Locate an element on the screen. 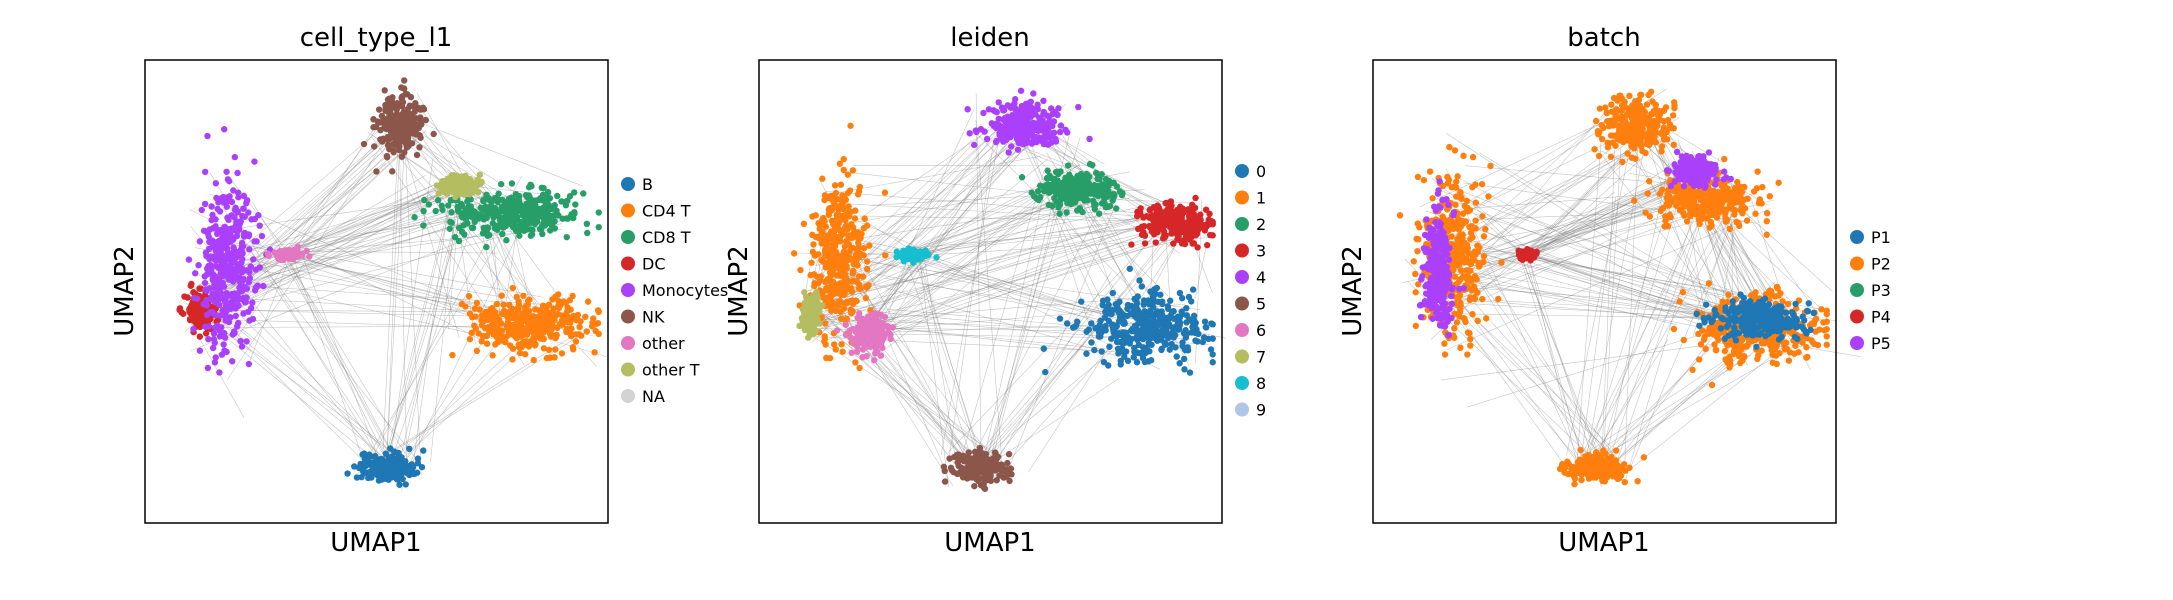 The height and width of the screenshot is (600, 2173). legend-label: Monocytes is located at coordinates (685, 290).